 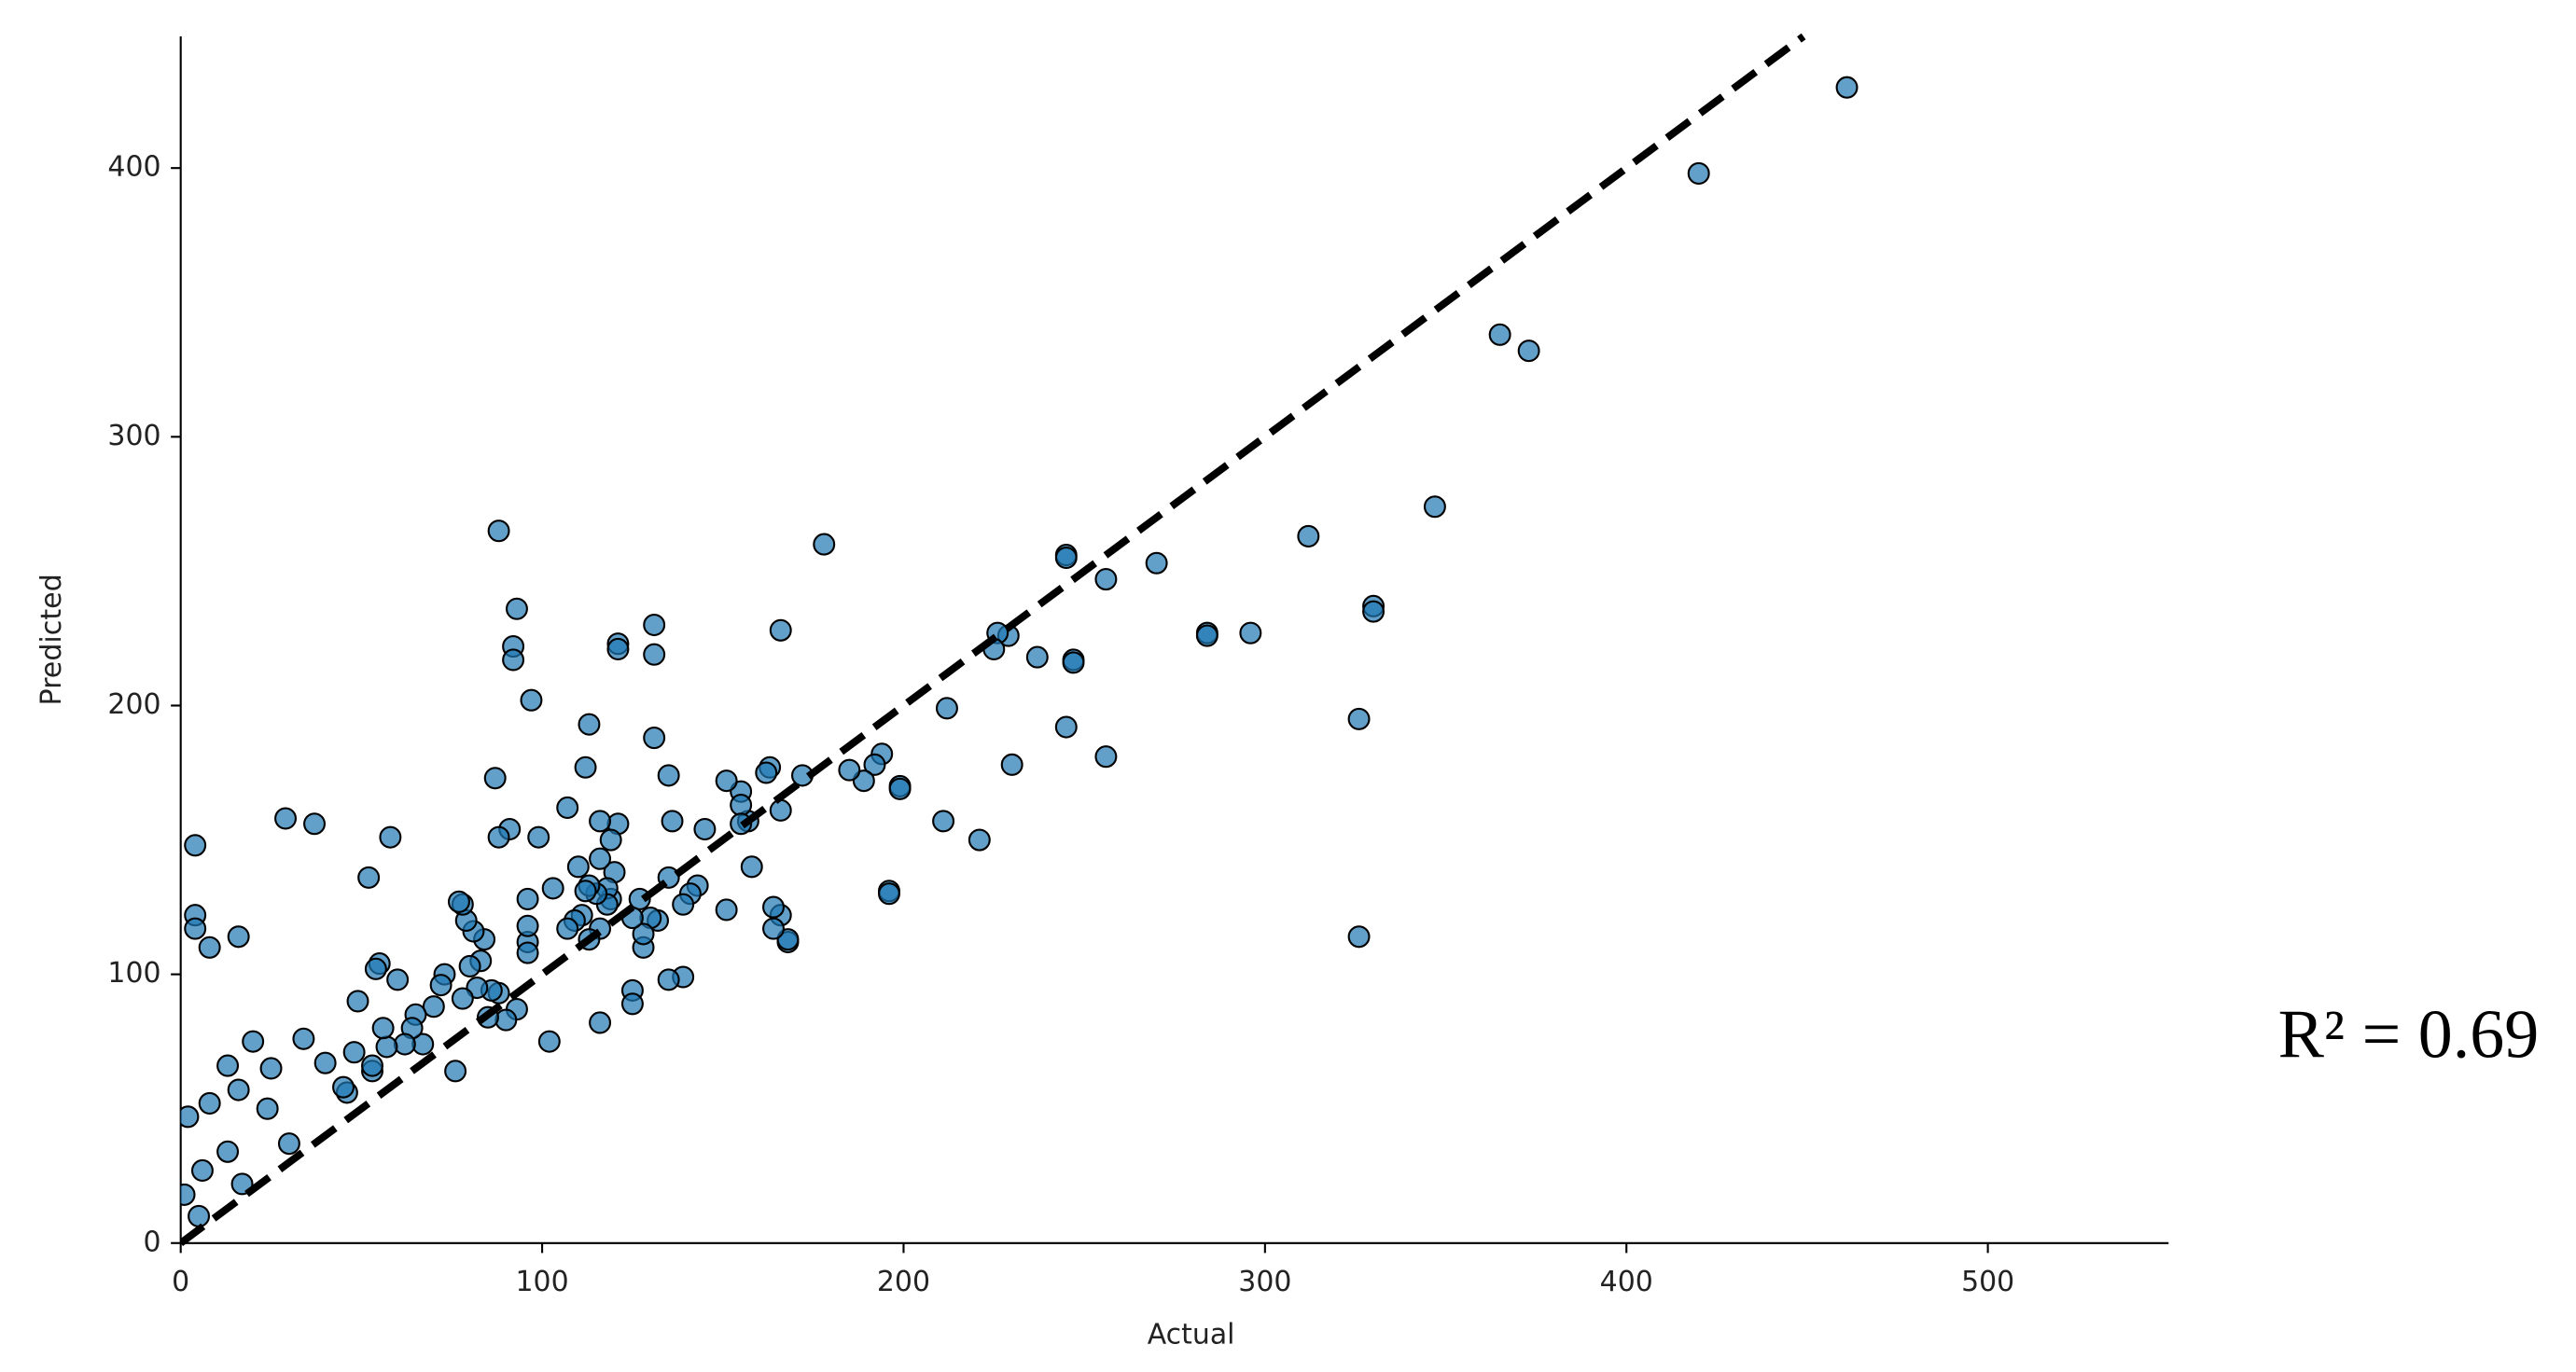 I want to click on y-tick-label: 400, so click(x=133, y=167).